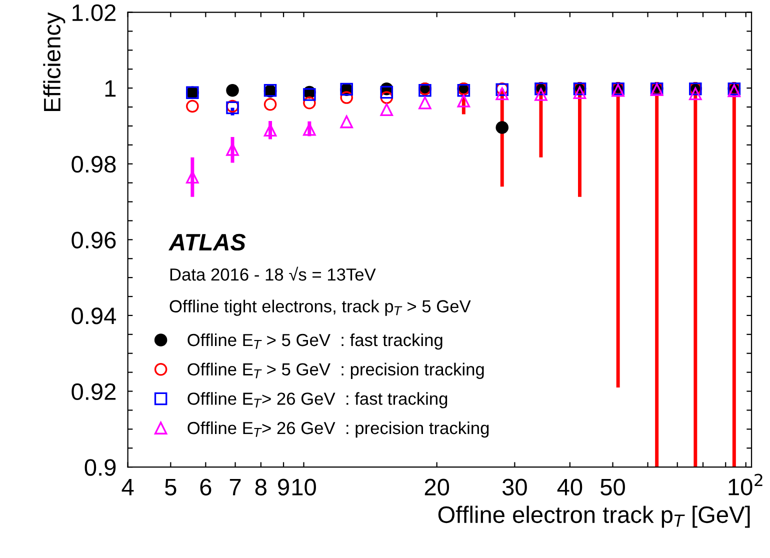 This screenshot has height=558, width=770. Describe the element at coordinates (235, 487) in the screenshot. I see `x-tick-label: 7` at that location.